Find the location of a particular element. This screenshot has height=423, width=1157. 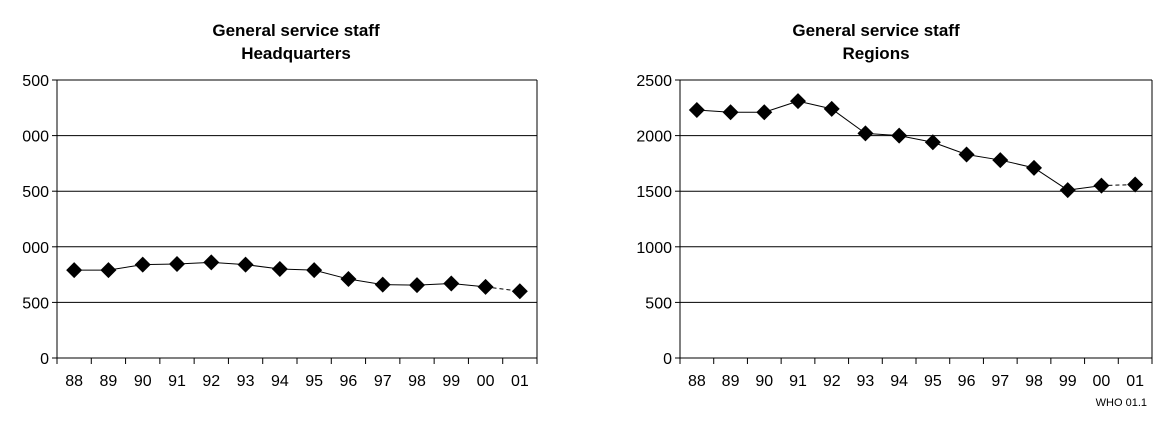

chart-subtitle: Headquarters is located at coordinates (296, 53).